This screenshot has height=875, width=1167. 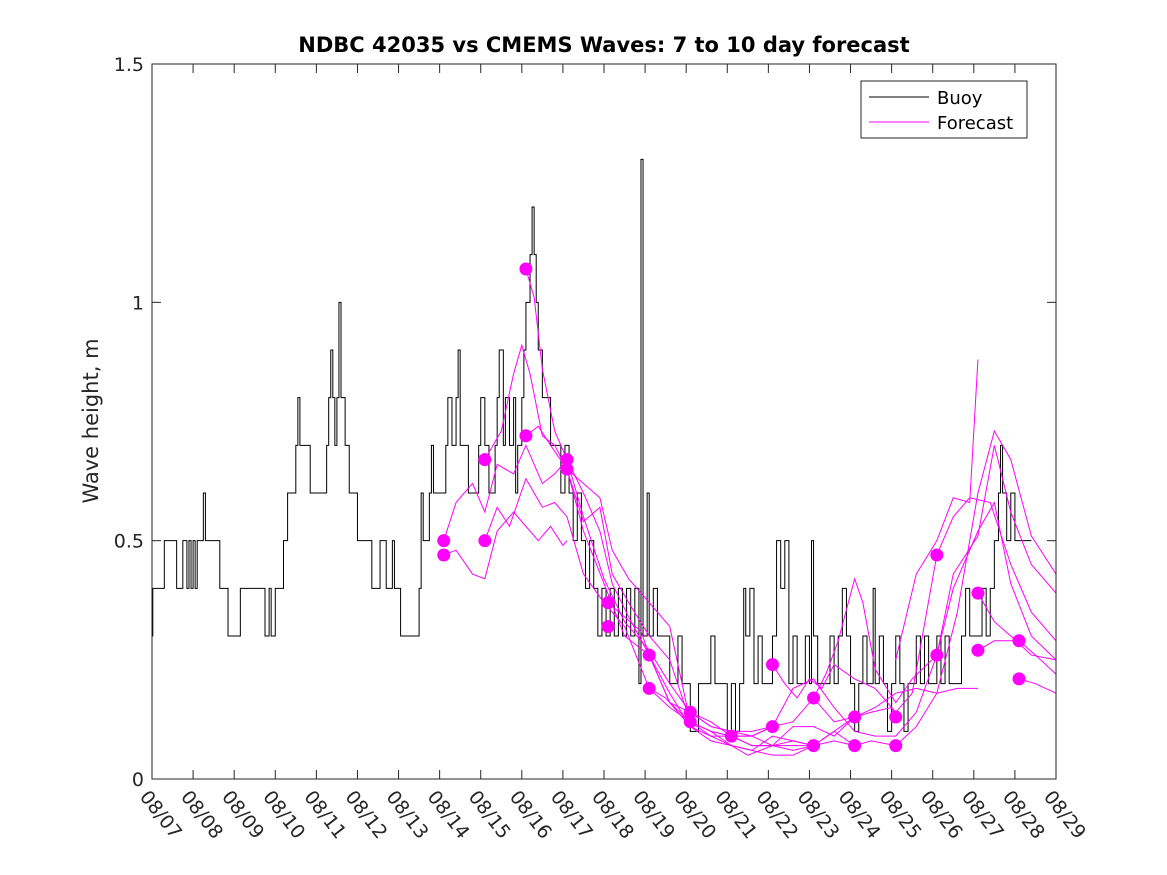 I want to click on y-tick-label: 1.5, so click(x=129, y=65).